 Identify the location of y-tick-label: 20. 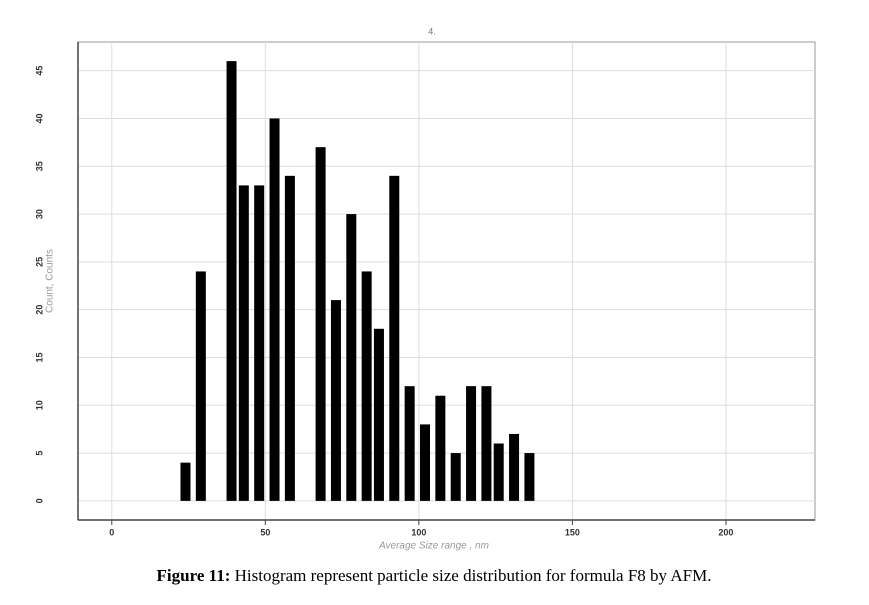
(39, 310).